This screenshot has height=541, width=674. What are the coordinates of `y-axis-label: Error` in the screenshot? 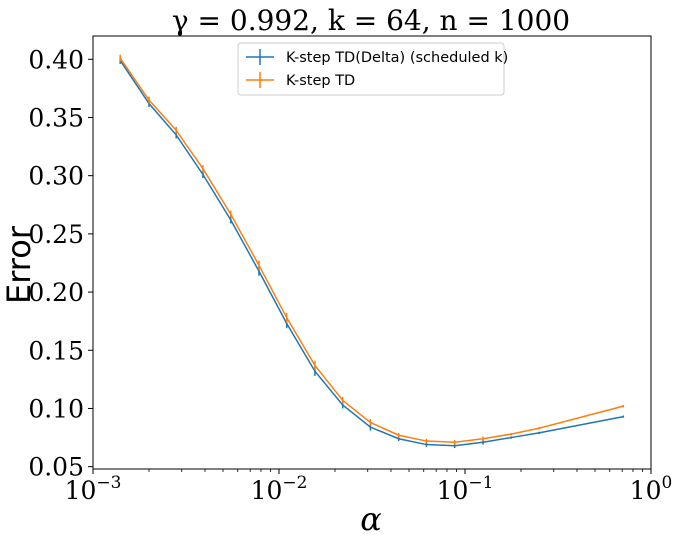 It's located at (19, 264).